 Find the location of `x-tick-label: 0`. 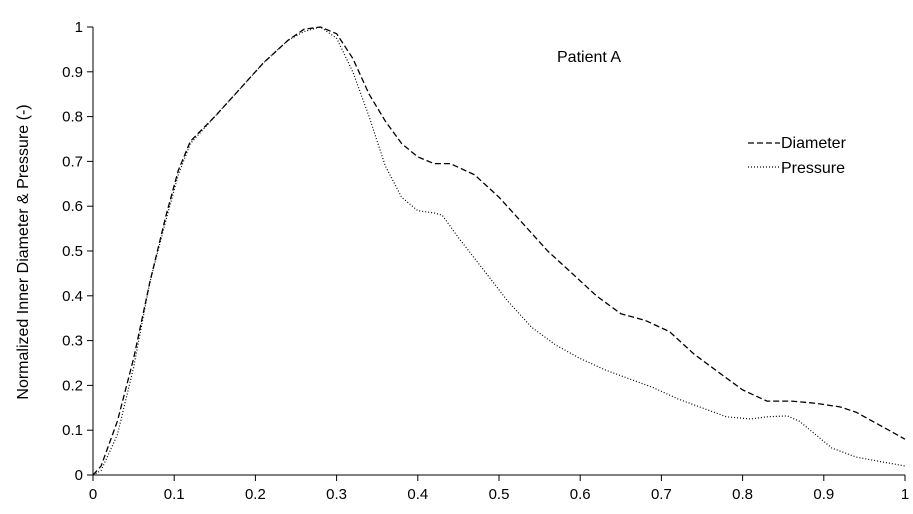

x-tick-label: 0 is located at coordinates (93, 494).